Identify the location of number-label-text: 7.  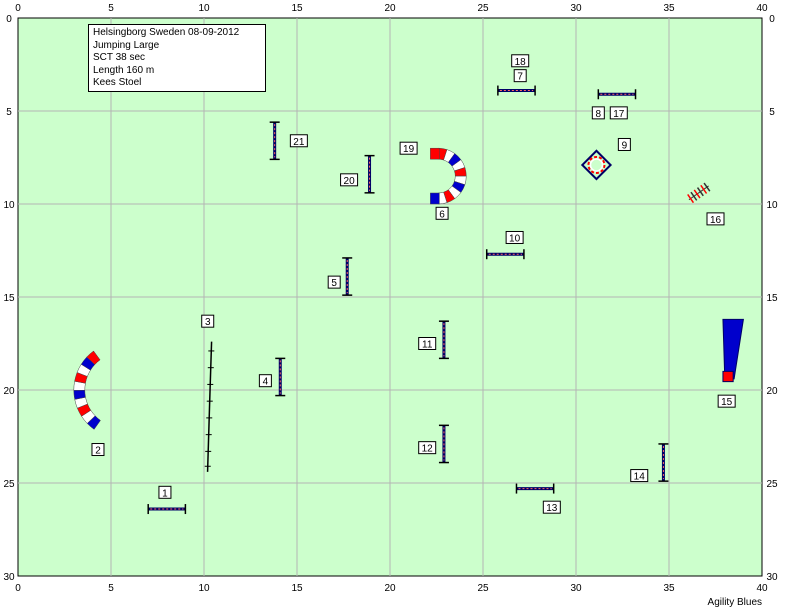
(520, 77).